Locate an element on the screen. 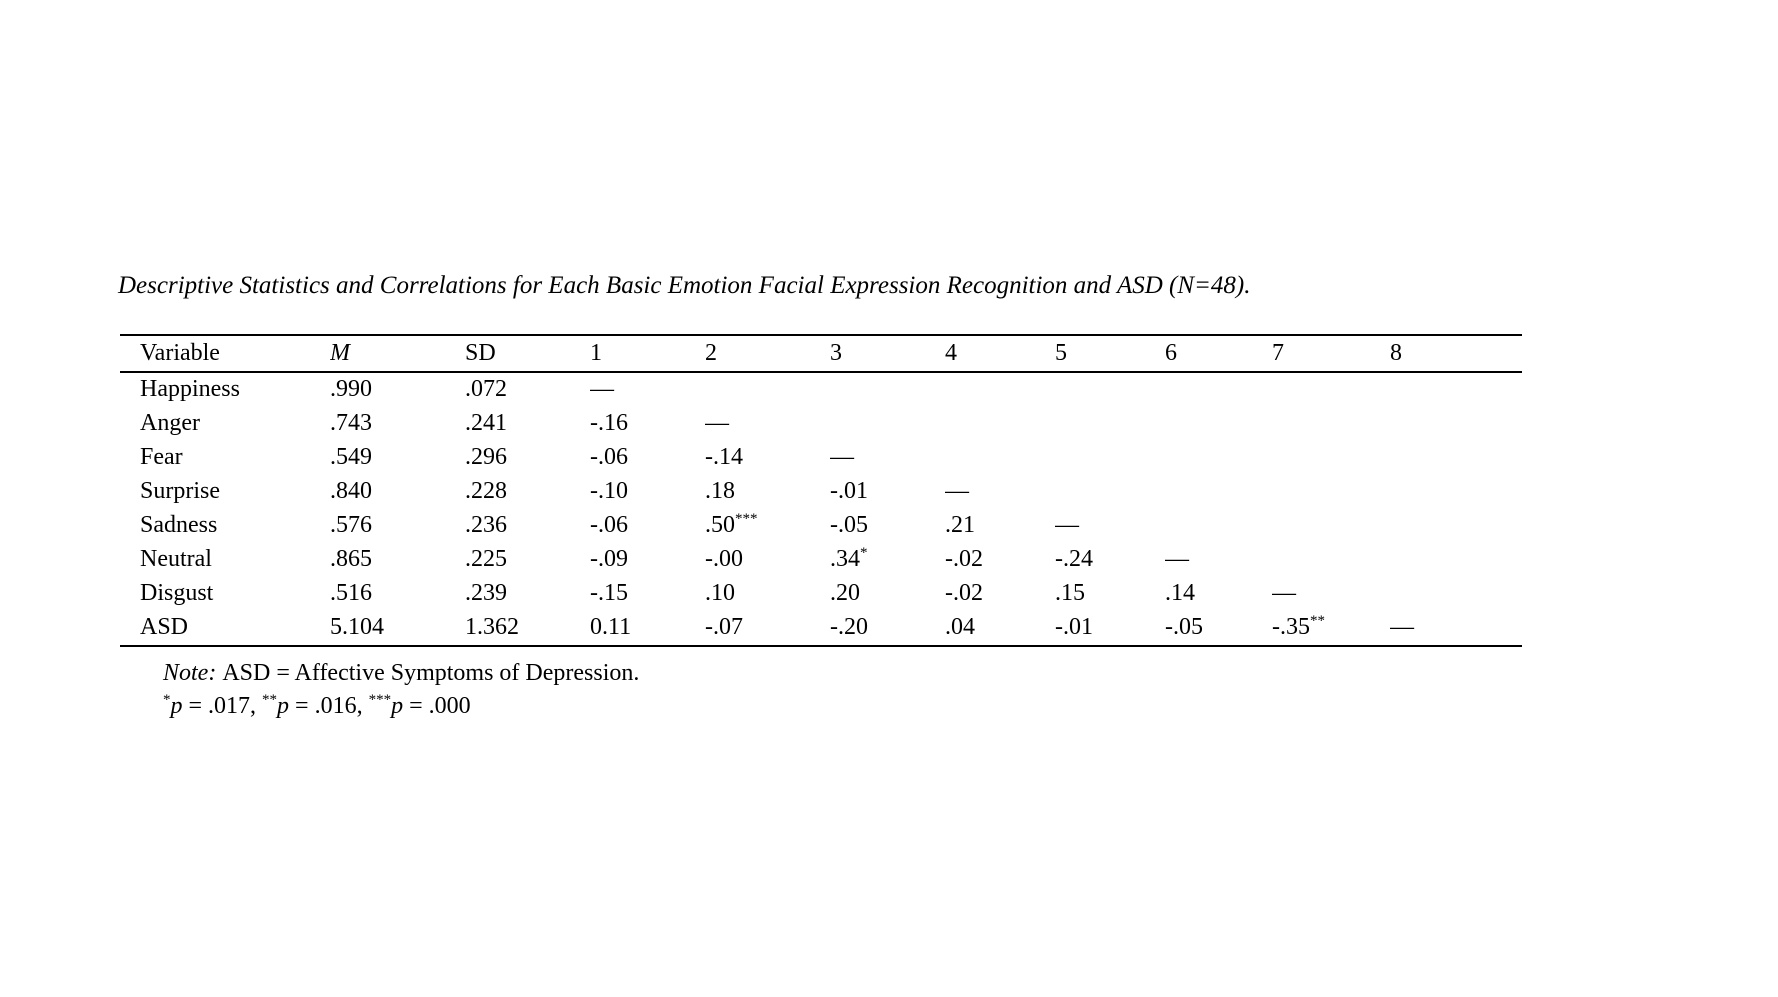 This screenshot has height=997, width=1778. column-header: SD is located at coordinates (527, 354).